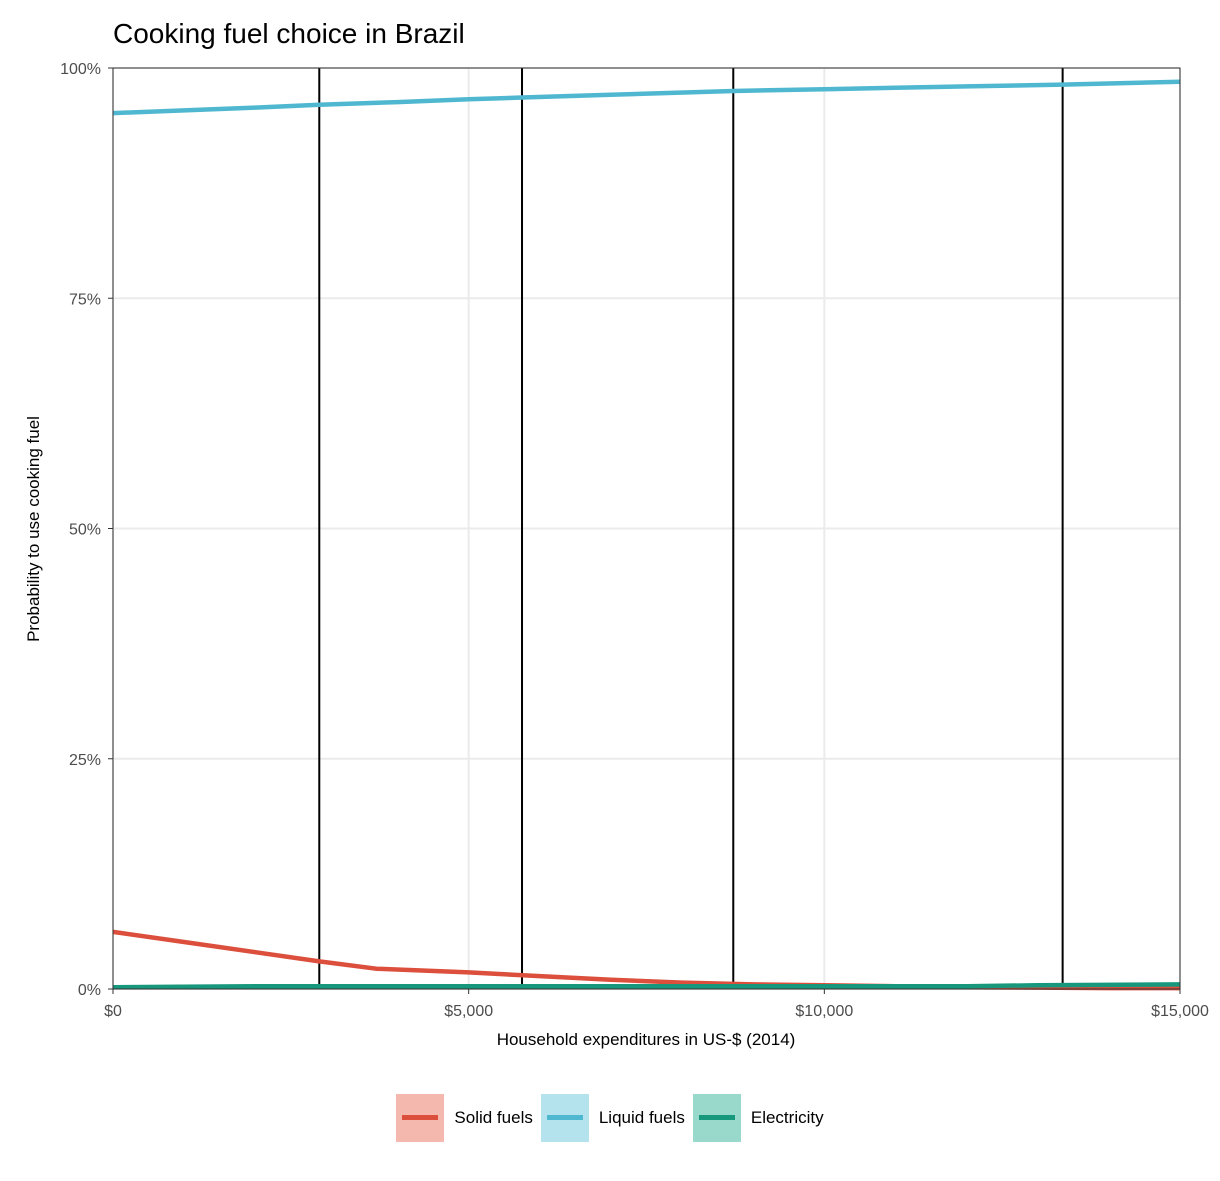  Describe the element at coordinates (493, 1117) in the screenshot. I see `legend-label: Solid fuels` at that location.